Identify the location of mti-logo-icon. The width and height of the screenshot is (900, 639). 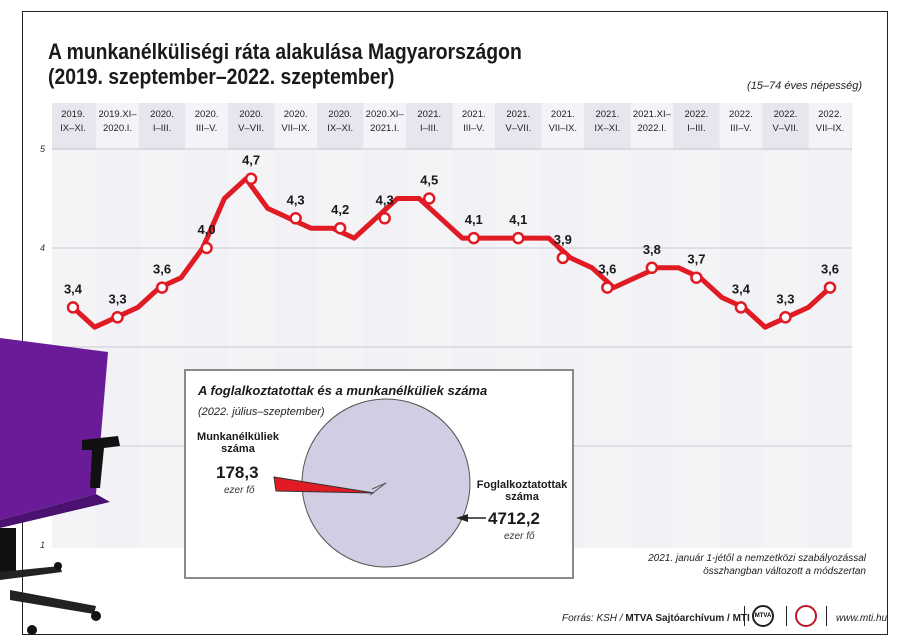
(806, 616).